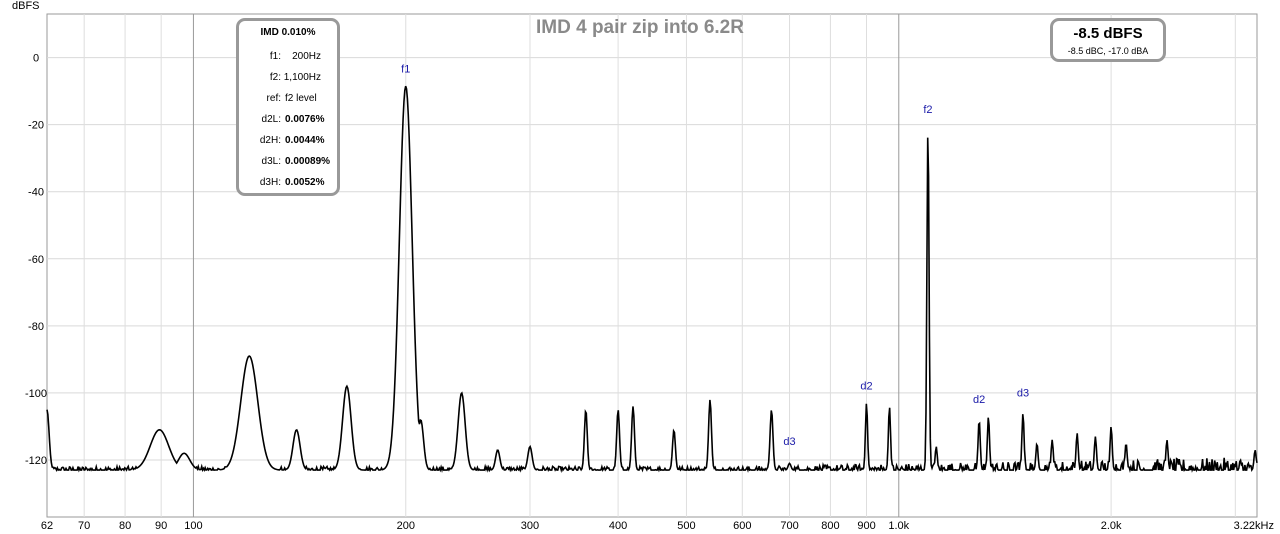  What do you see at coordinates (193, 526) in the screenshot?
I see `x-tick-label: 100` at bounding box center [193, 526].